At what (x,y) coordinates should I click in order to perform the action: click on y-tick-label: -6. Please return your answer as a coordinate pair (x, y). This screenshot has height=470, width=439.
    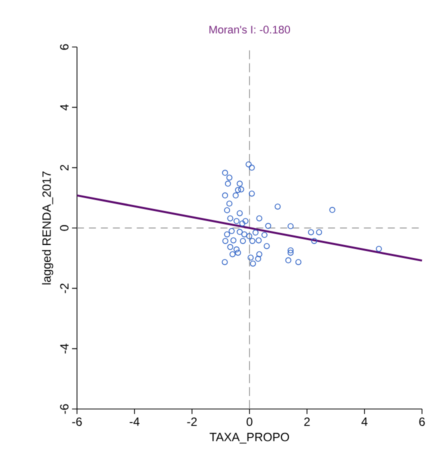
    Looking at the image, I should click on (64, 409).